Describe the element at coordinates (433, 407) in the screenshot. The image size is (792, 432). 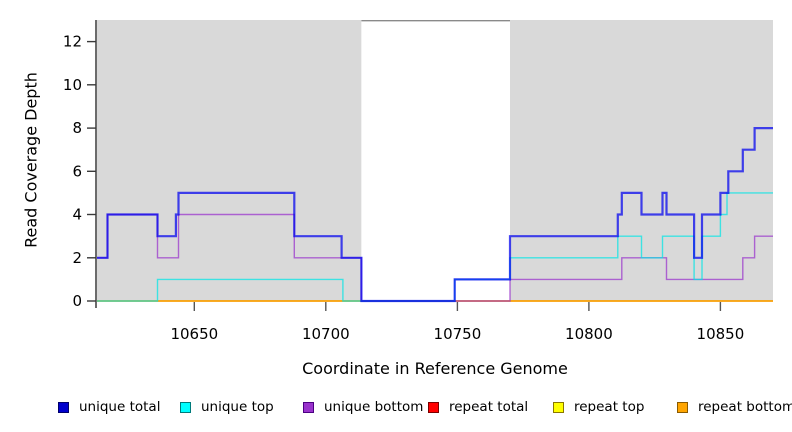
I see `legend-swatch-repeat-total` at that location.